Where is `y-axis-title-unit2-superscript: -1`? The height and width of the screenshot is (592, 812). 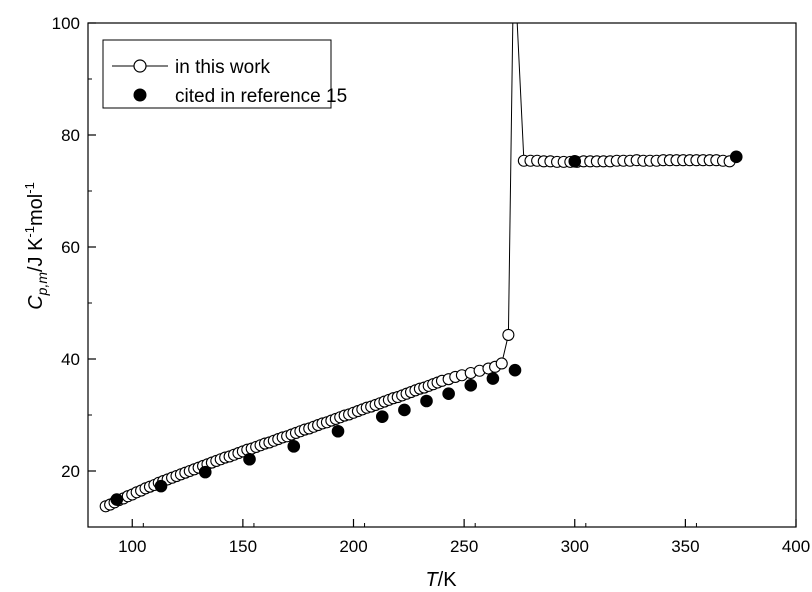
y-axis-title-unit2-superscript: -1 is located at coordinates (29, 188).